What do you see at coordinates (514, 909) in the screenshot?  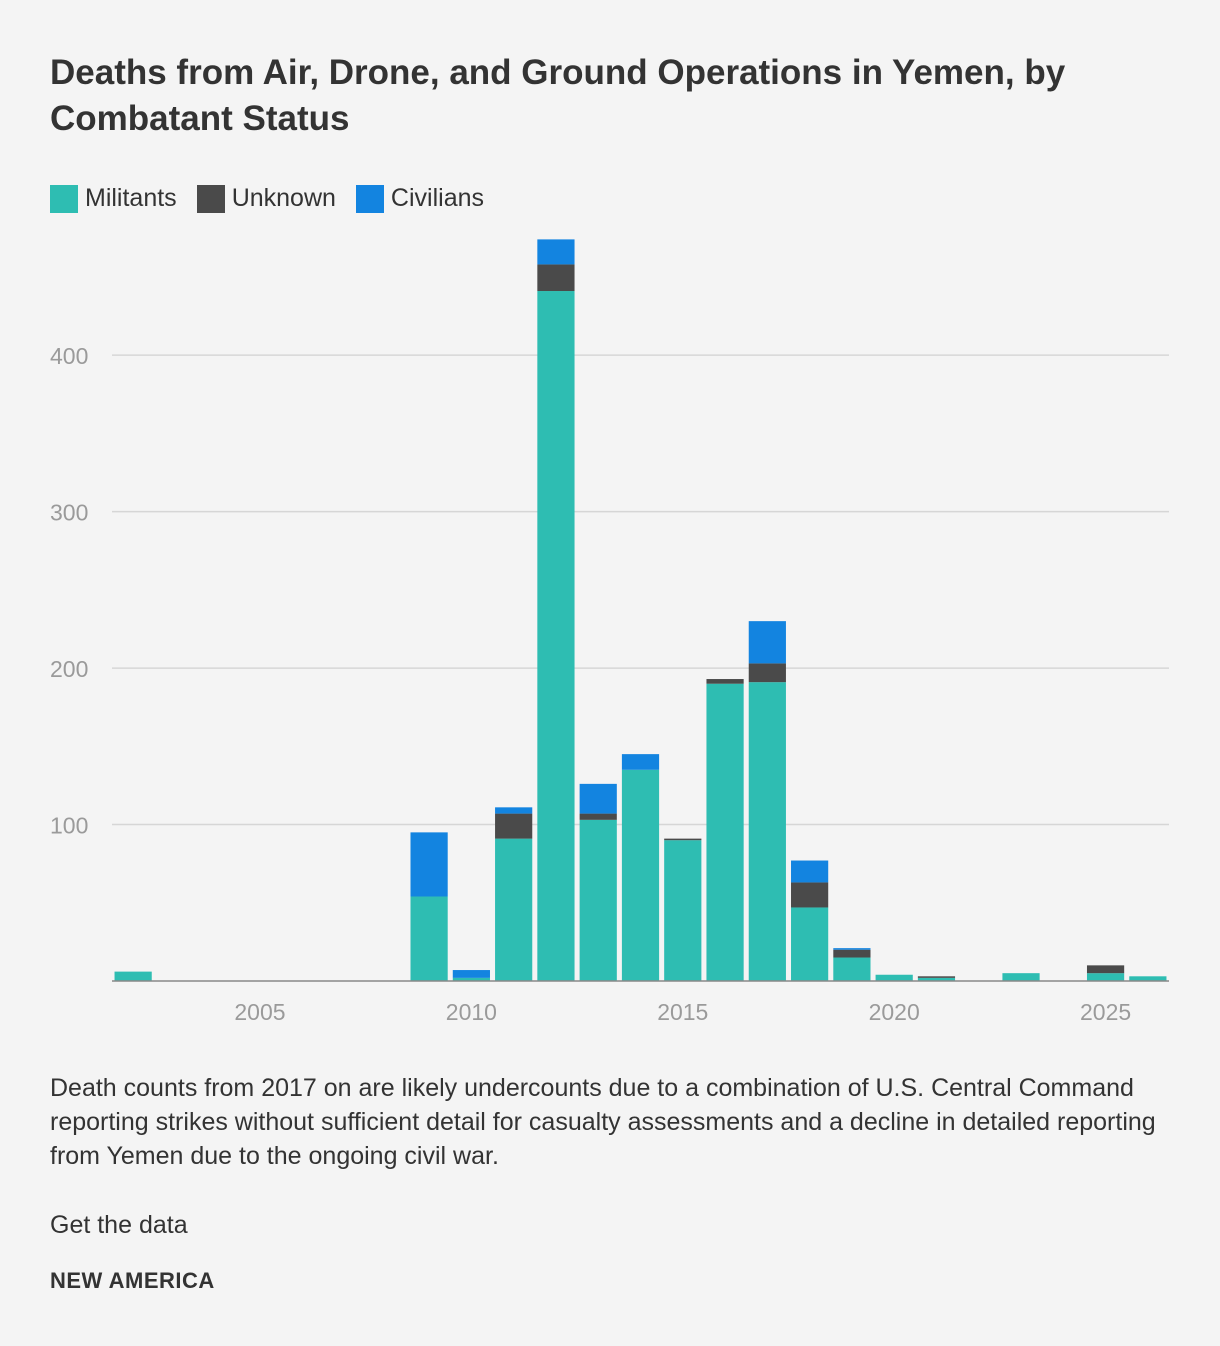 I see `bar-2011-militants` at bounding box center [514, 909].